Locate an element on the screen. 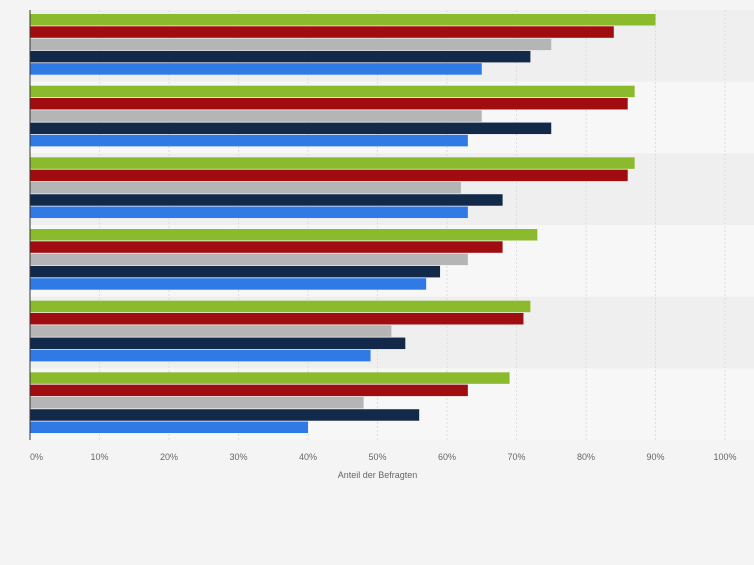 This screenshot has width=754, height=565. x-tick-label: 10% is located at coordinates (99, 457).